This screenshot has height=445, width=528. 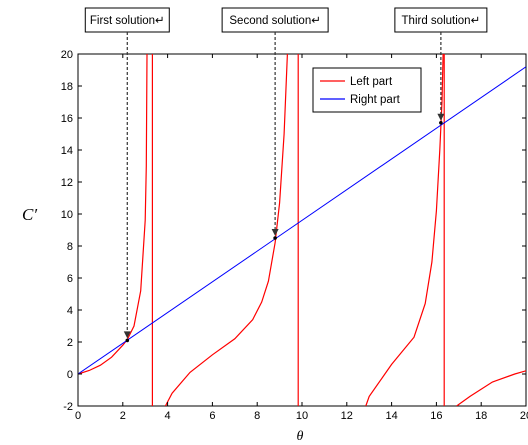 I want to click on x-tick-label: 16, so click(x=436, y=416).